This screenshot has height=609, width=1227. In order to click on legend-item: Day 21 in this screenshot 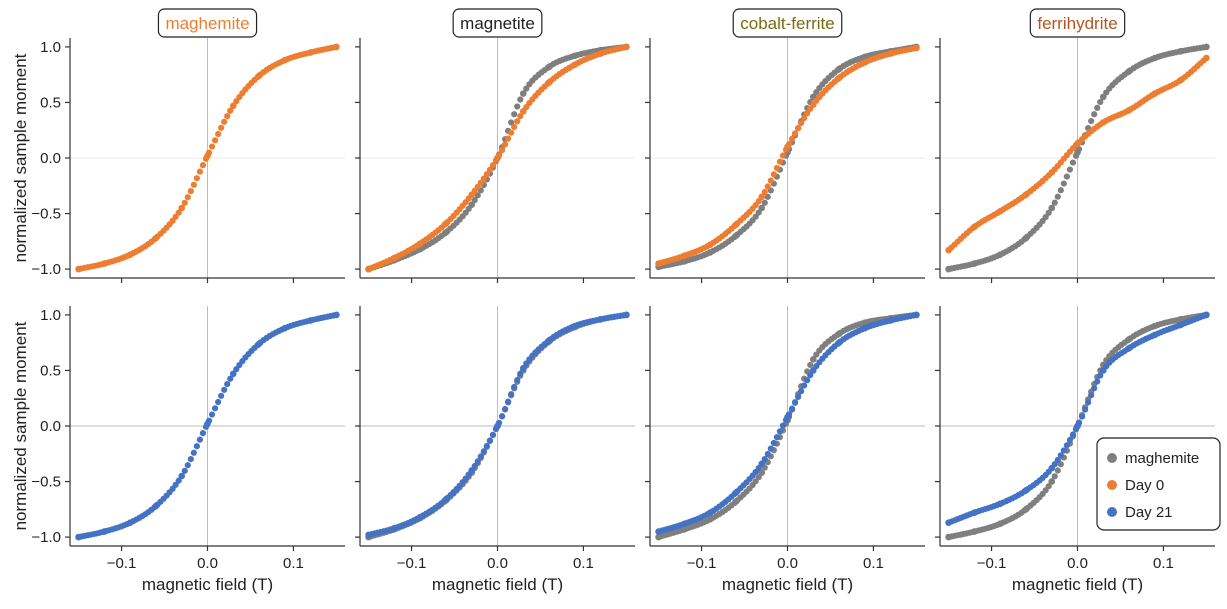, I will do `click(1140, 512)`.